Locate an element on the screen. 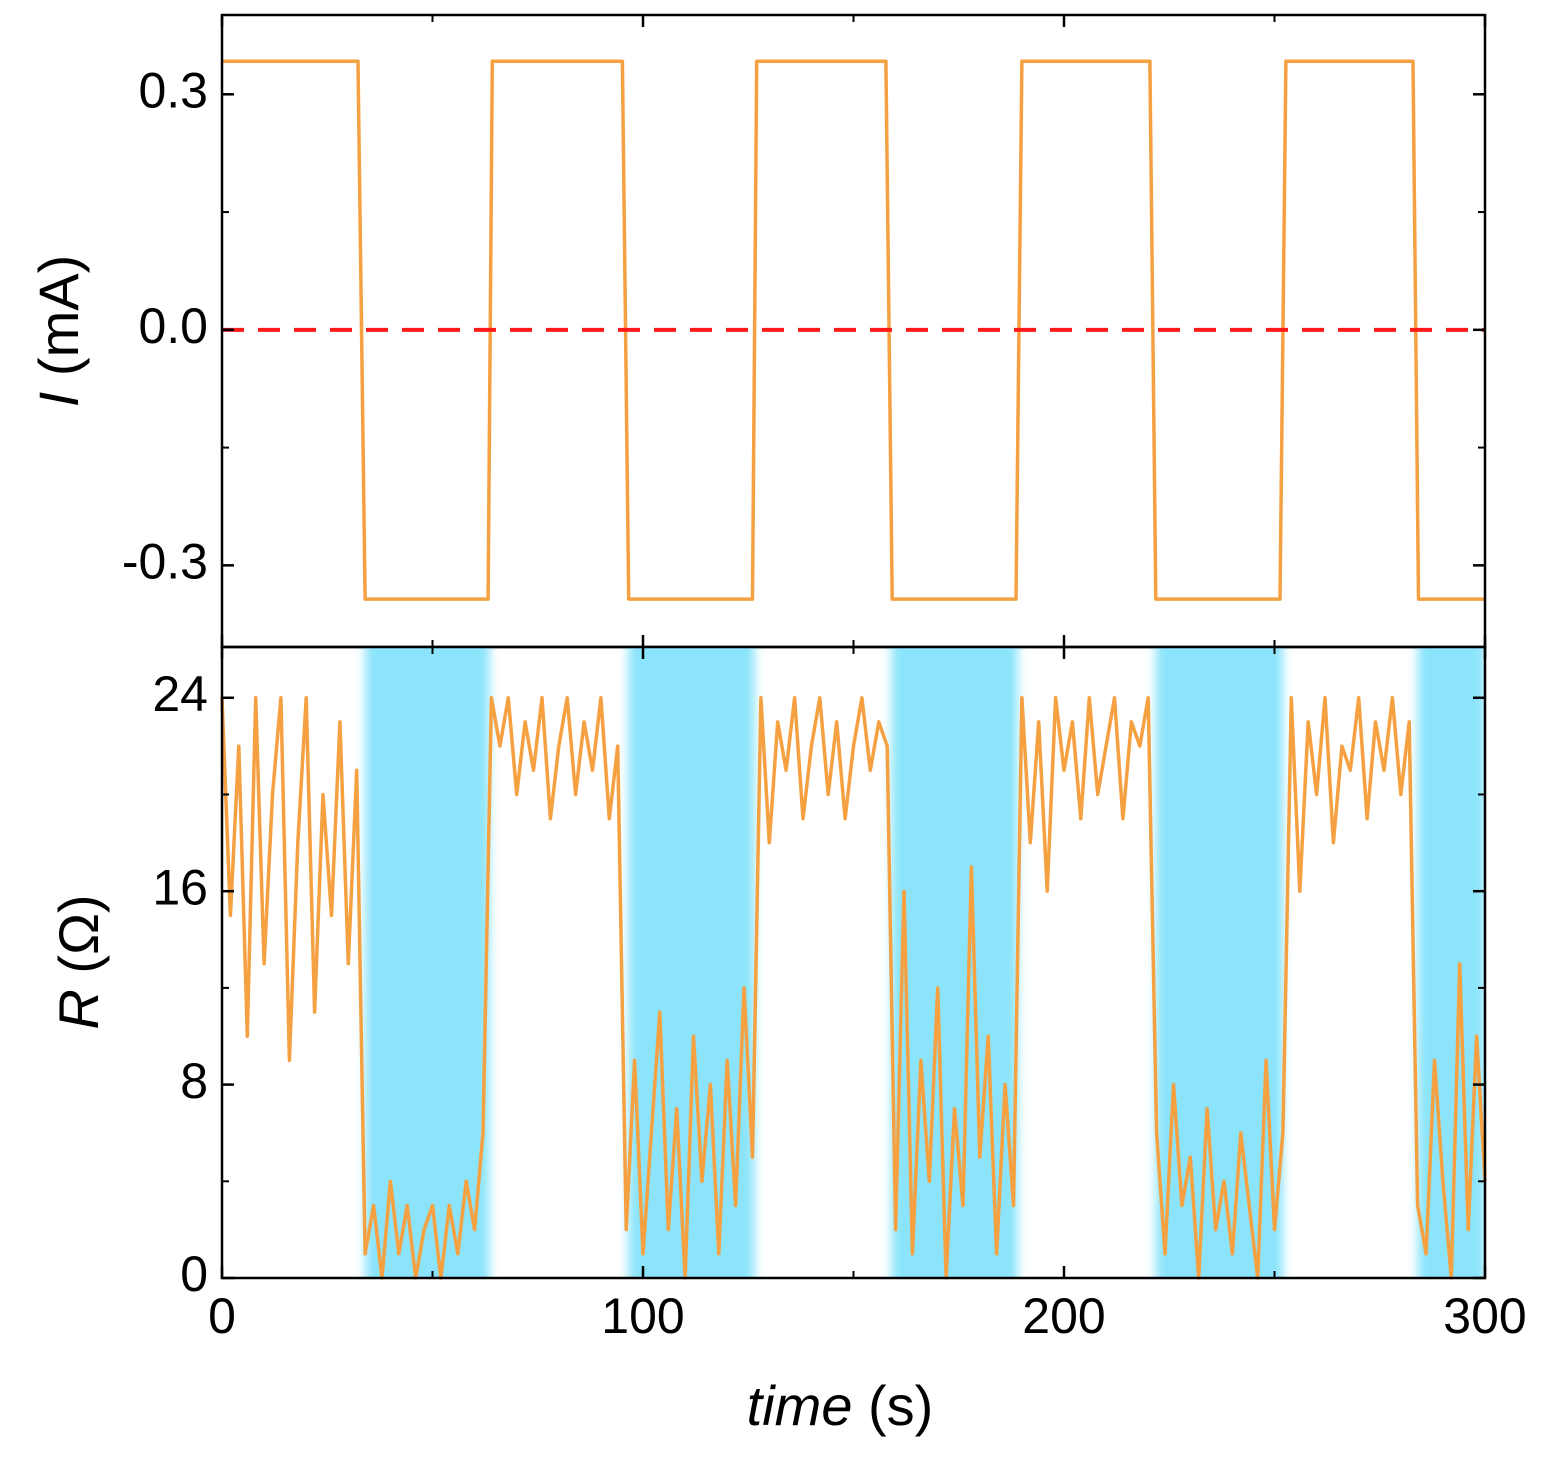 This screenshot has width=1552, height=1458. y-tick-label: 8 is located at coordinates (194, 1081).